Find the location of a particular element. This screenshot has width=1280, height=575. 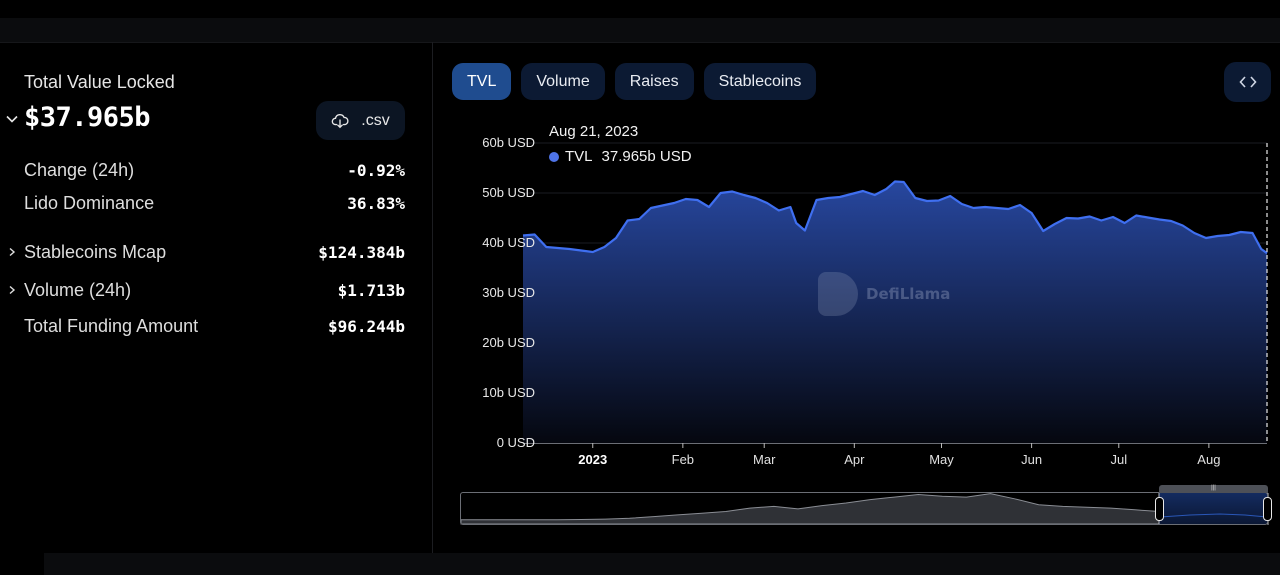

code-brackets-icon is located at coordinates (1247, 82).